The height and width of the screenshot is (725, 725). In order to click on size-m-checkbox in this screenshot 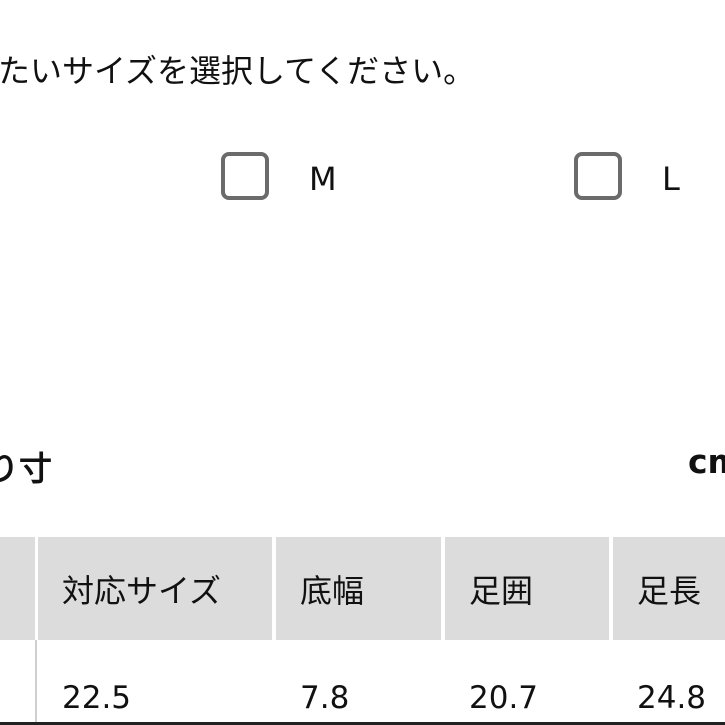, I will do `click(245, 176)`.